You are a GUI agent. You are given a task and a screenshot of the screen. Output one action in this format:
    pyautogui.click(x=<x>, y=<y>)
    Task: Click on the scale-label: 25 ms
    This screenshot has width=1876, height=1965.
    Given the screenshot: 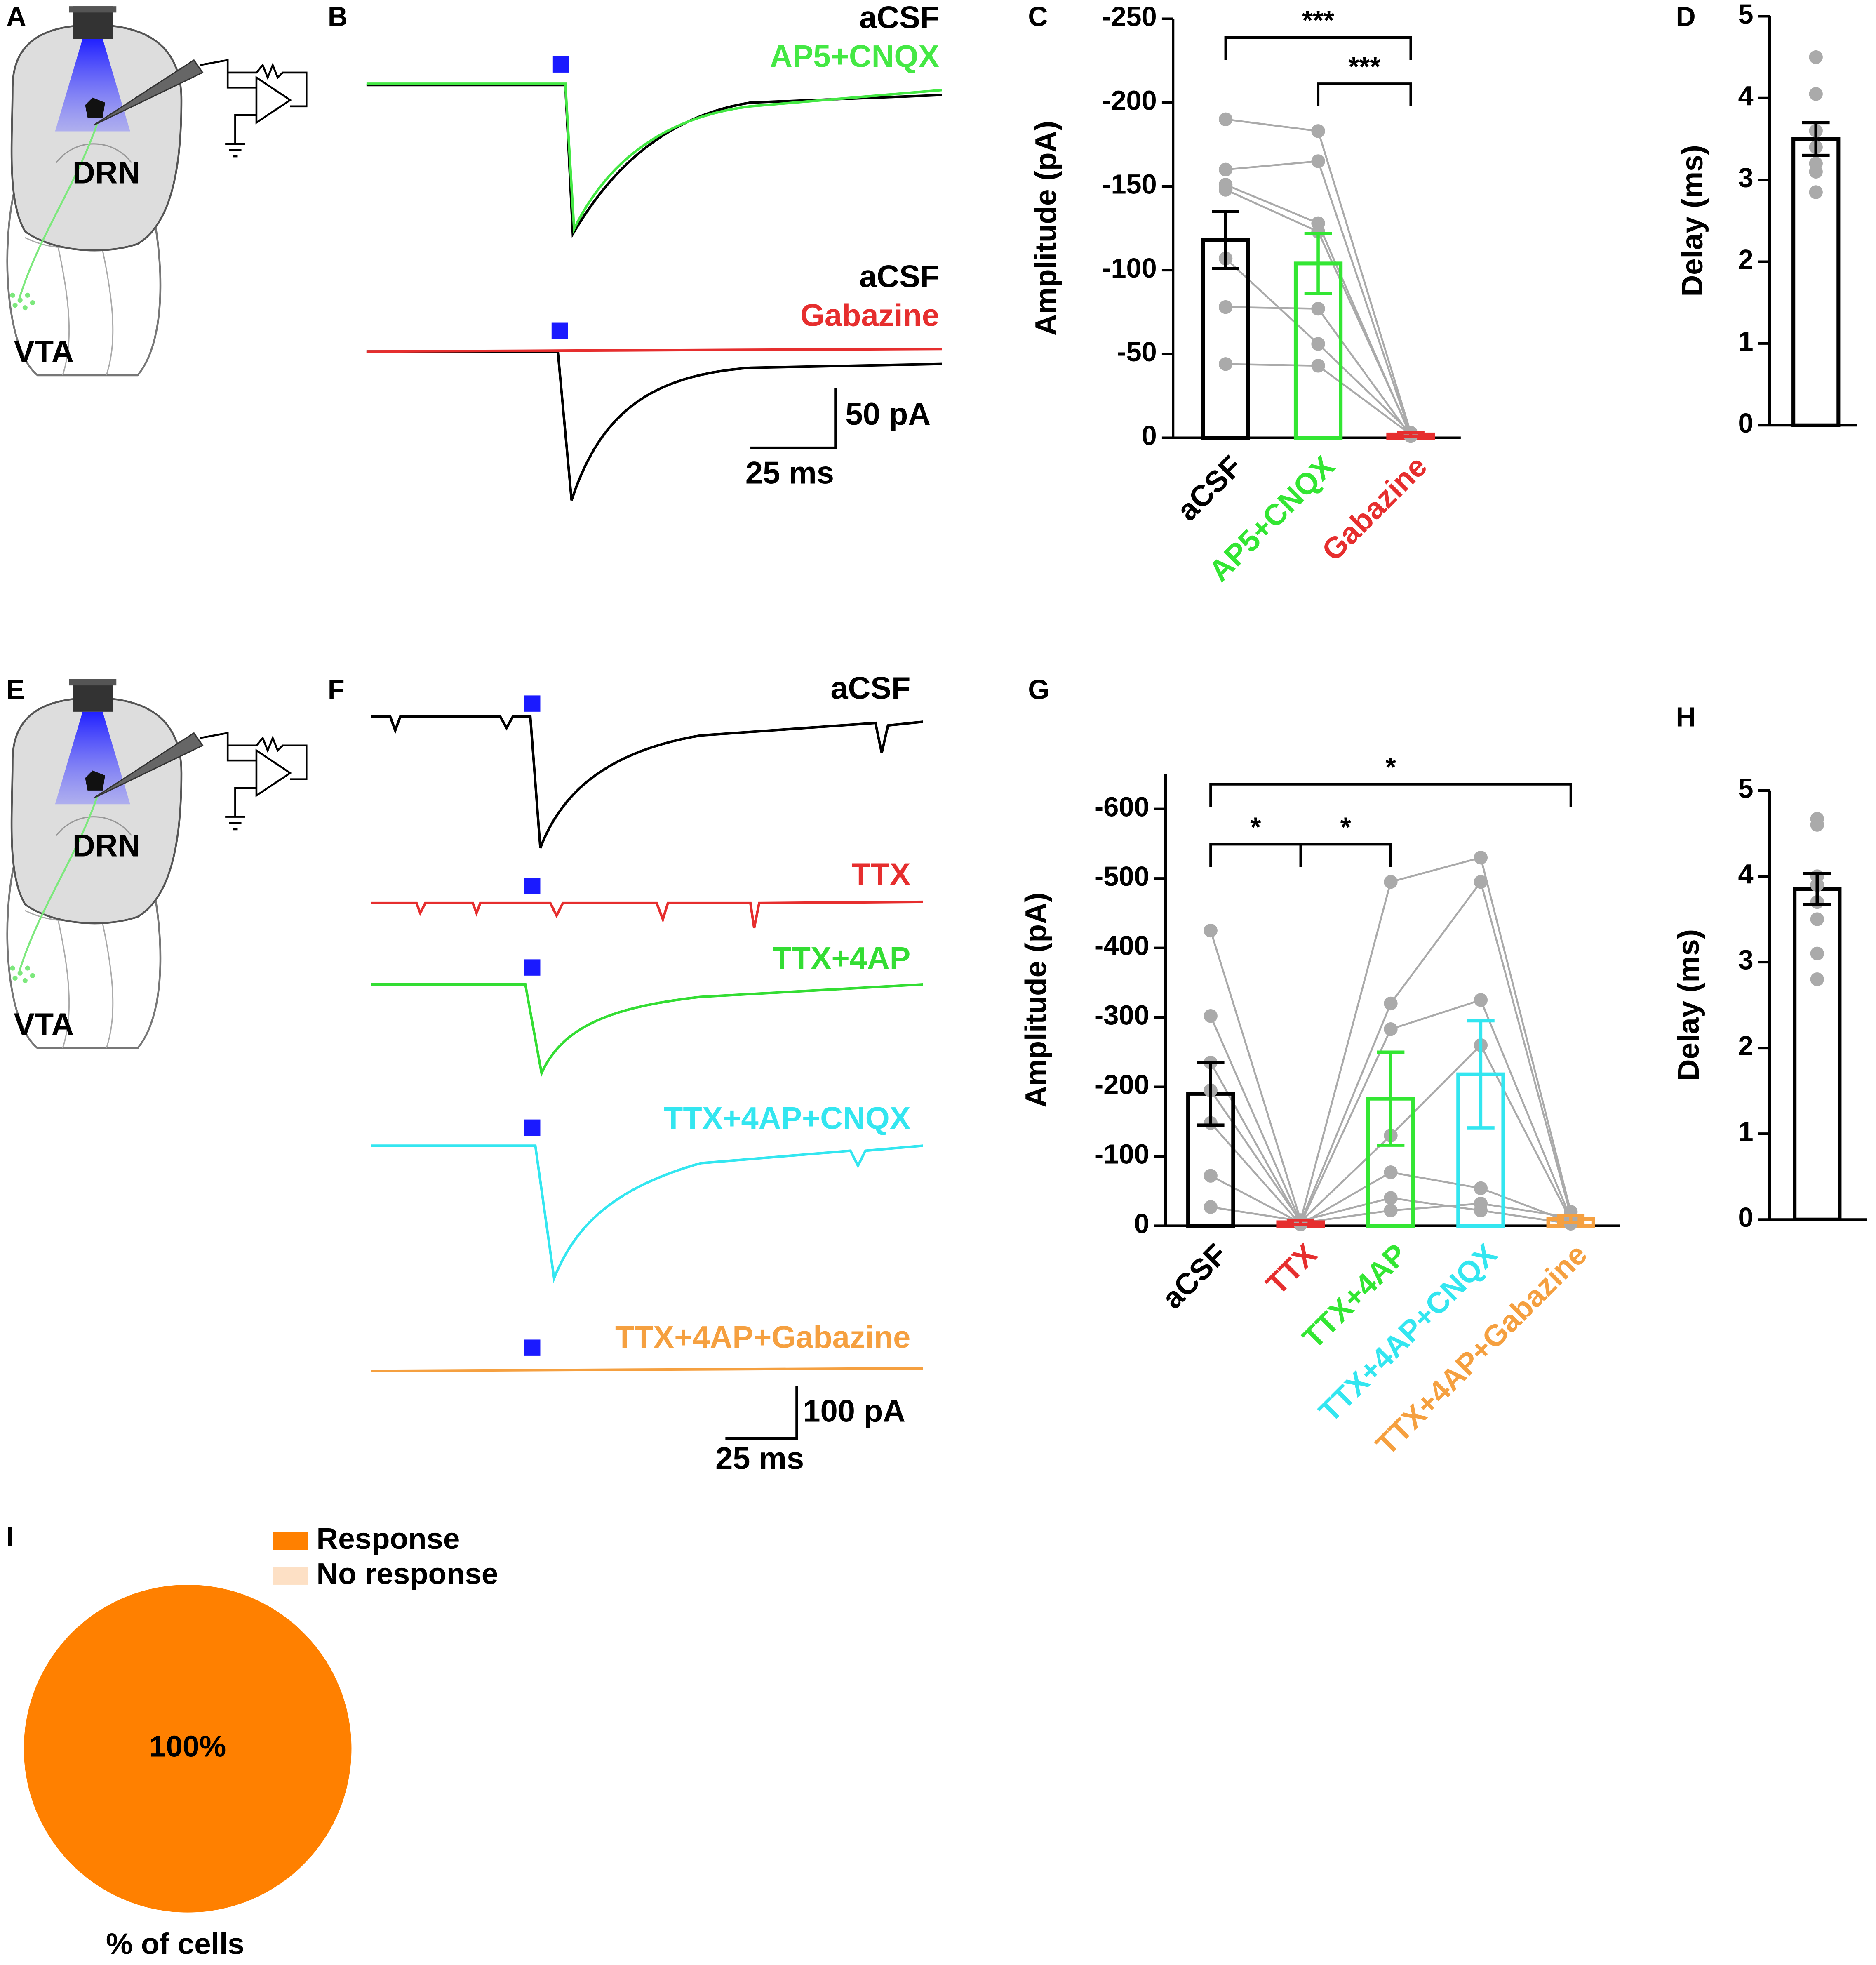 What is the action you would take?
    pyautogui.click(x=759, y=1458)
    